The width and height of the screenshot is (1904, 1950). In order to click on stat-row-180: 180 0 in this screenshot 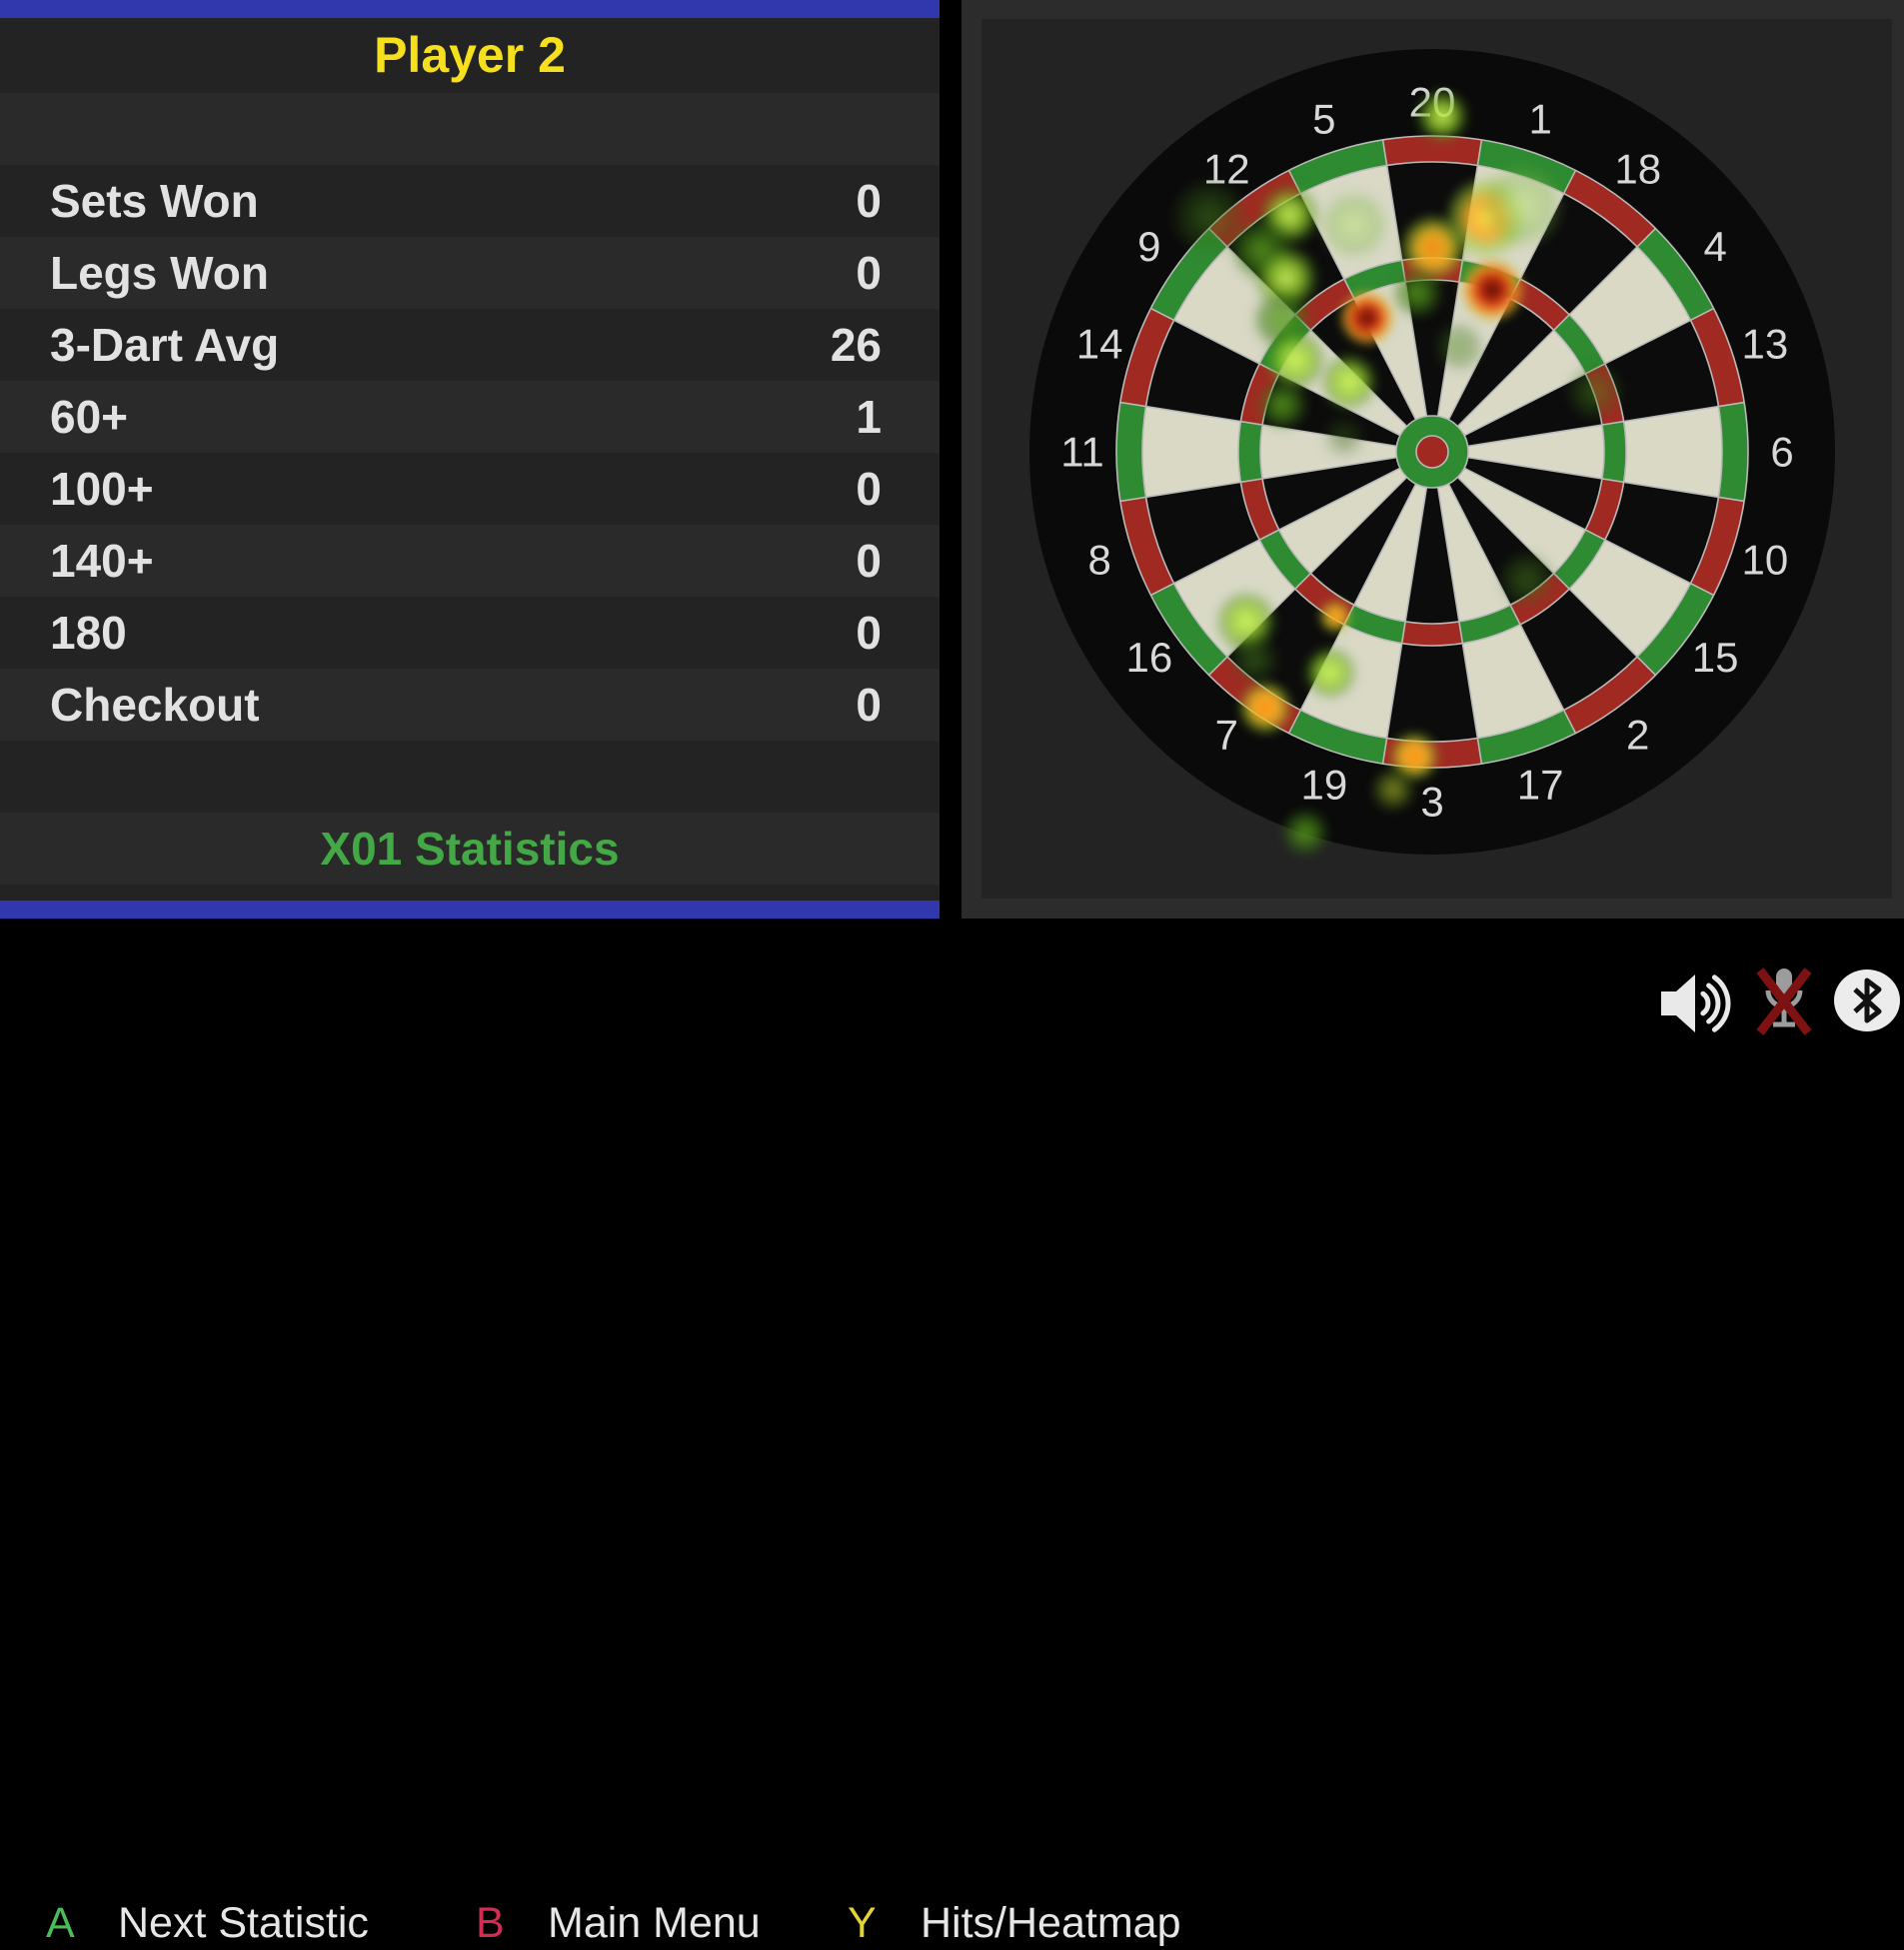, I will do `click(470, 633)`.